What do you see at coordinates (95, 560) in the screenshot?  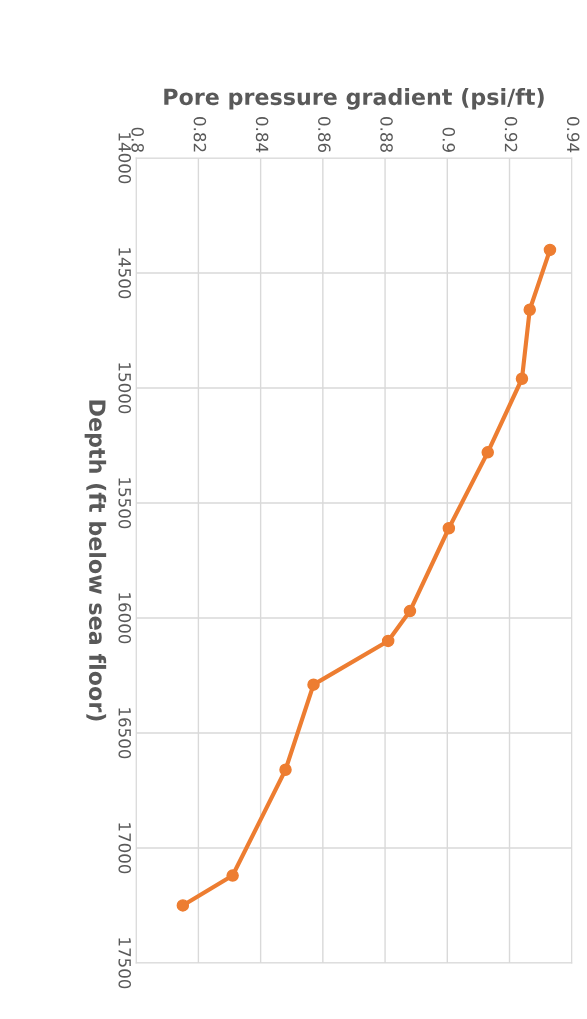 I see `y-axis-title: Depth (ft below sea floor)` at bounding box center [95, 560].